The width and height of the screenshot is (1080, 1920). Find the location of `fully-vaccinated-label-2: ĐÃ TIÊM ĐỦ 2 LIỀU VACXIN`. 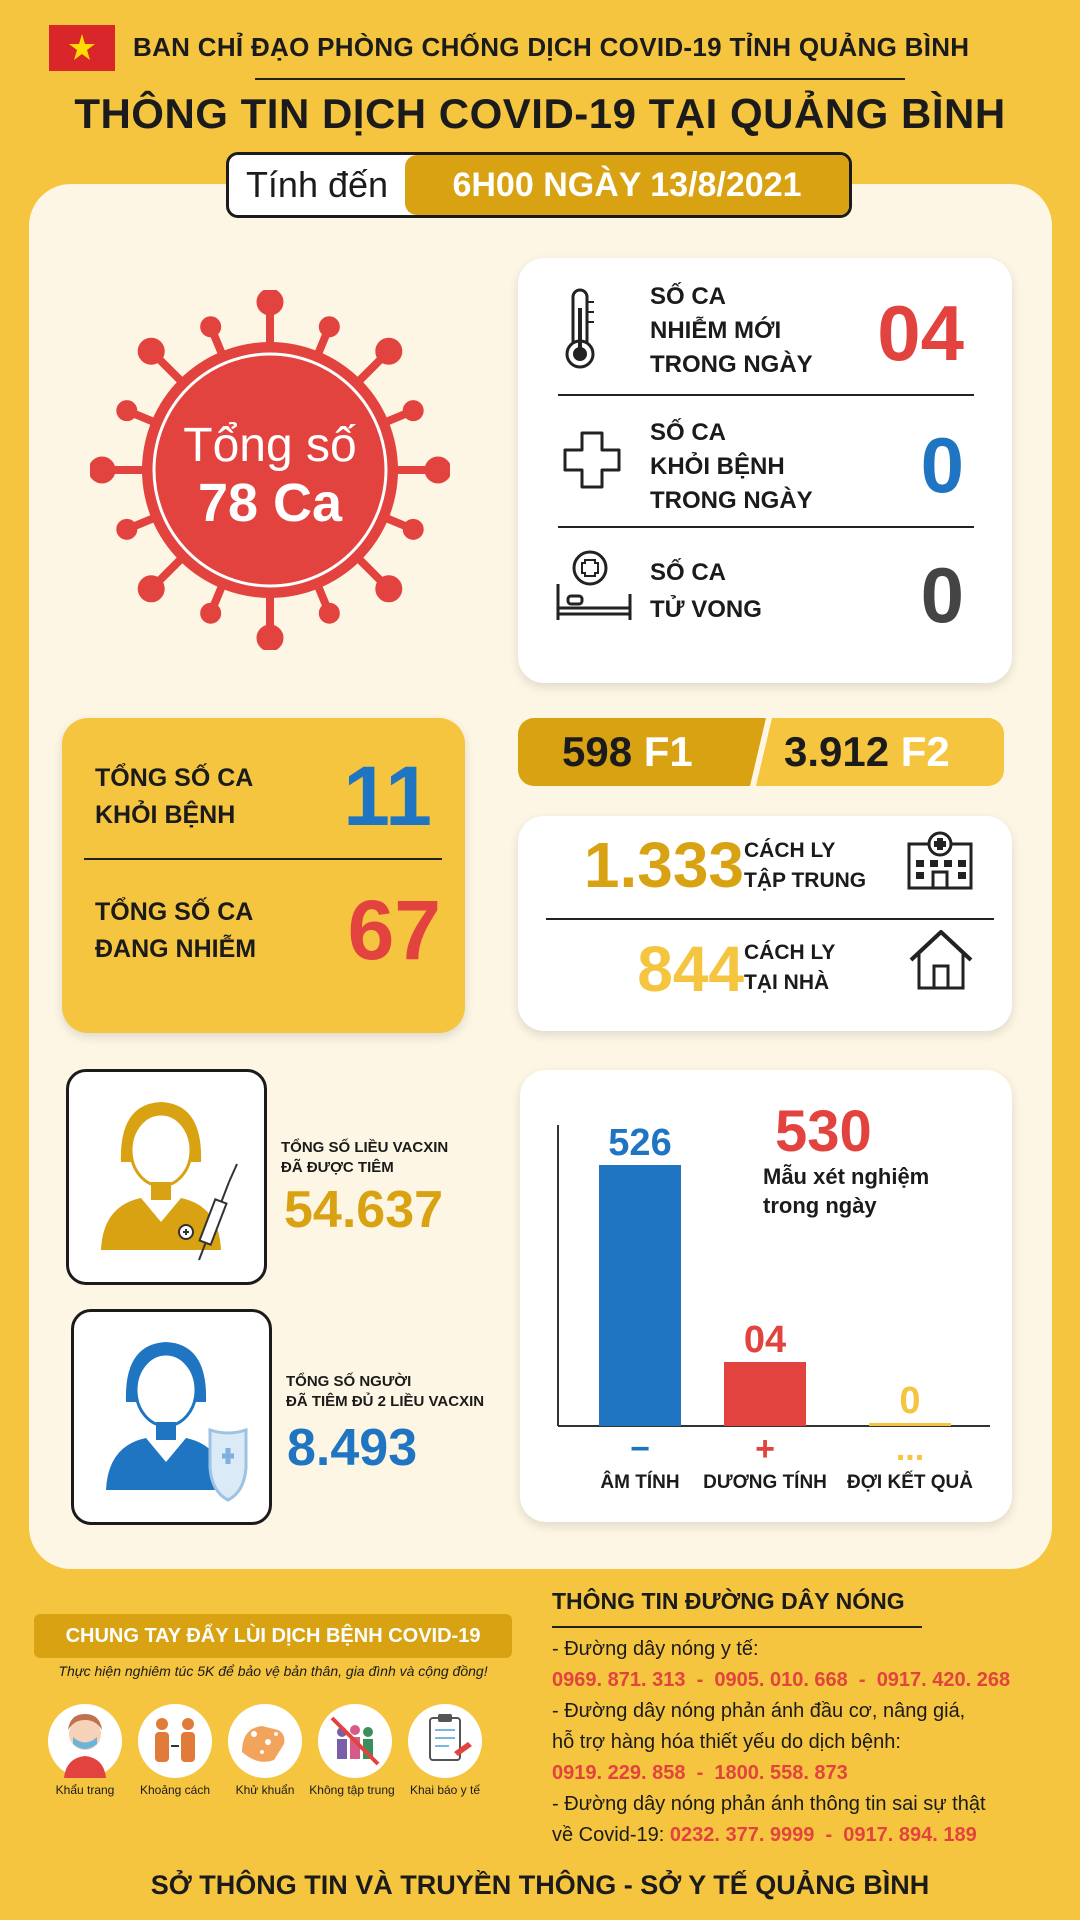

fully-vaccinated-label-2: ĐÃ TIÊM ĐỦ 2 LIỀU VACXIN is located at coordinates (385, 1401).